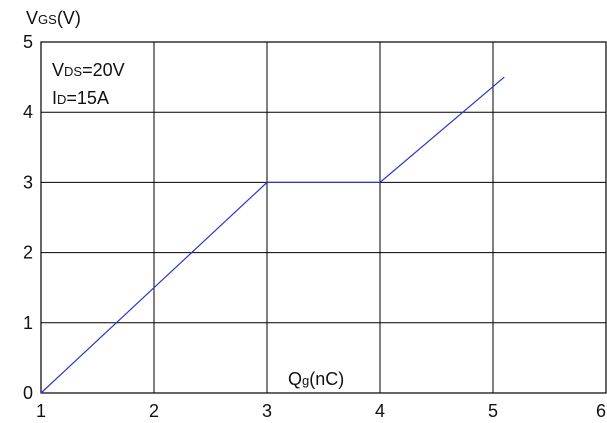 This screenshot has width=607, height=423. I want to click on y-axis-title: VGS(V), so click(53, 18).